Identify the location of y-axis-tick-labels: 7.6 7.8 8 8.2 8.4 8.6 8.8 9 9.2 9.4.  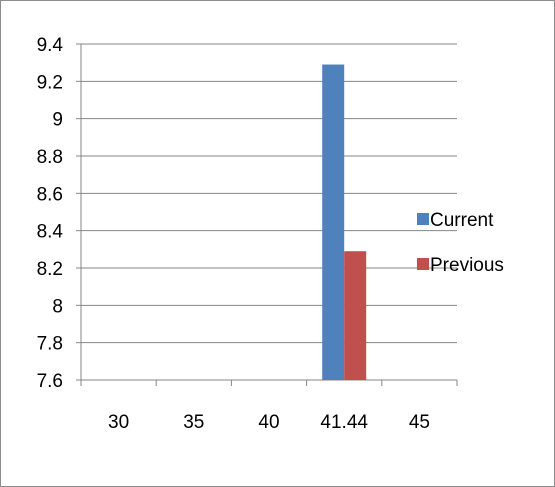
(50, 213).